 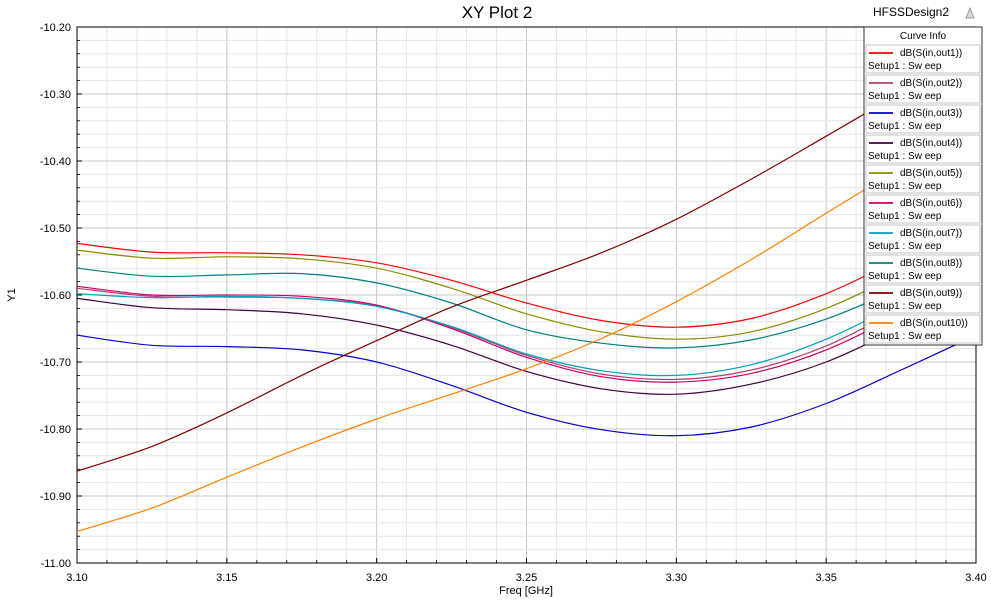 I want to click on legend-series-name: dB(S(in,out10)), so click(x=934, y=323).